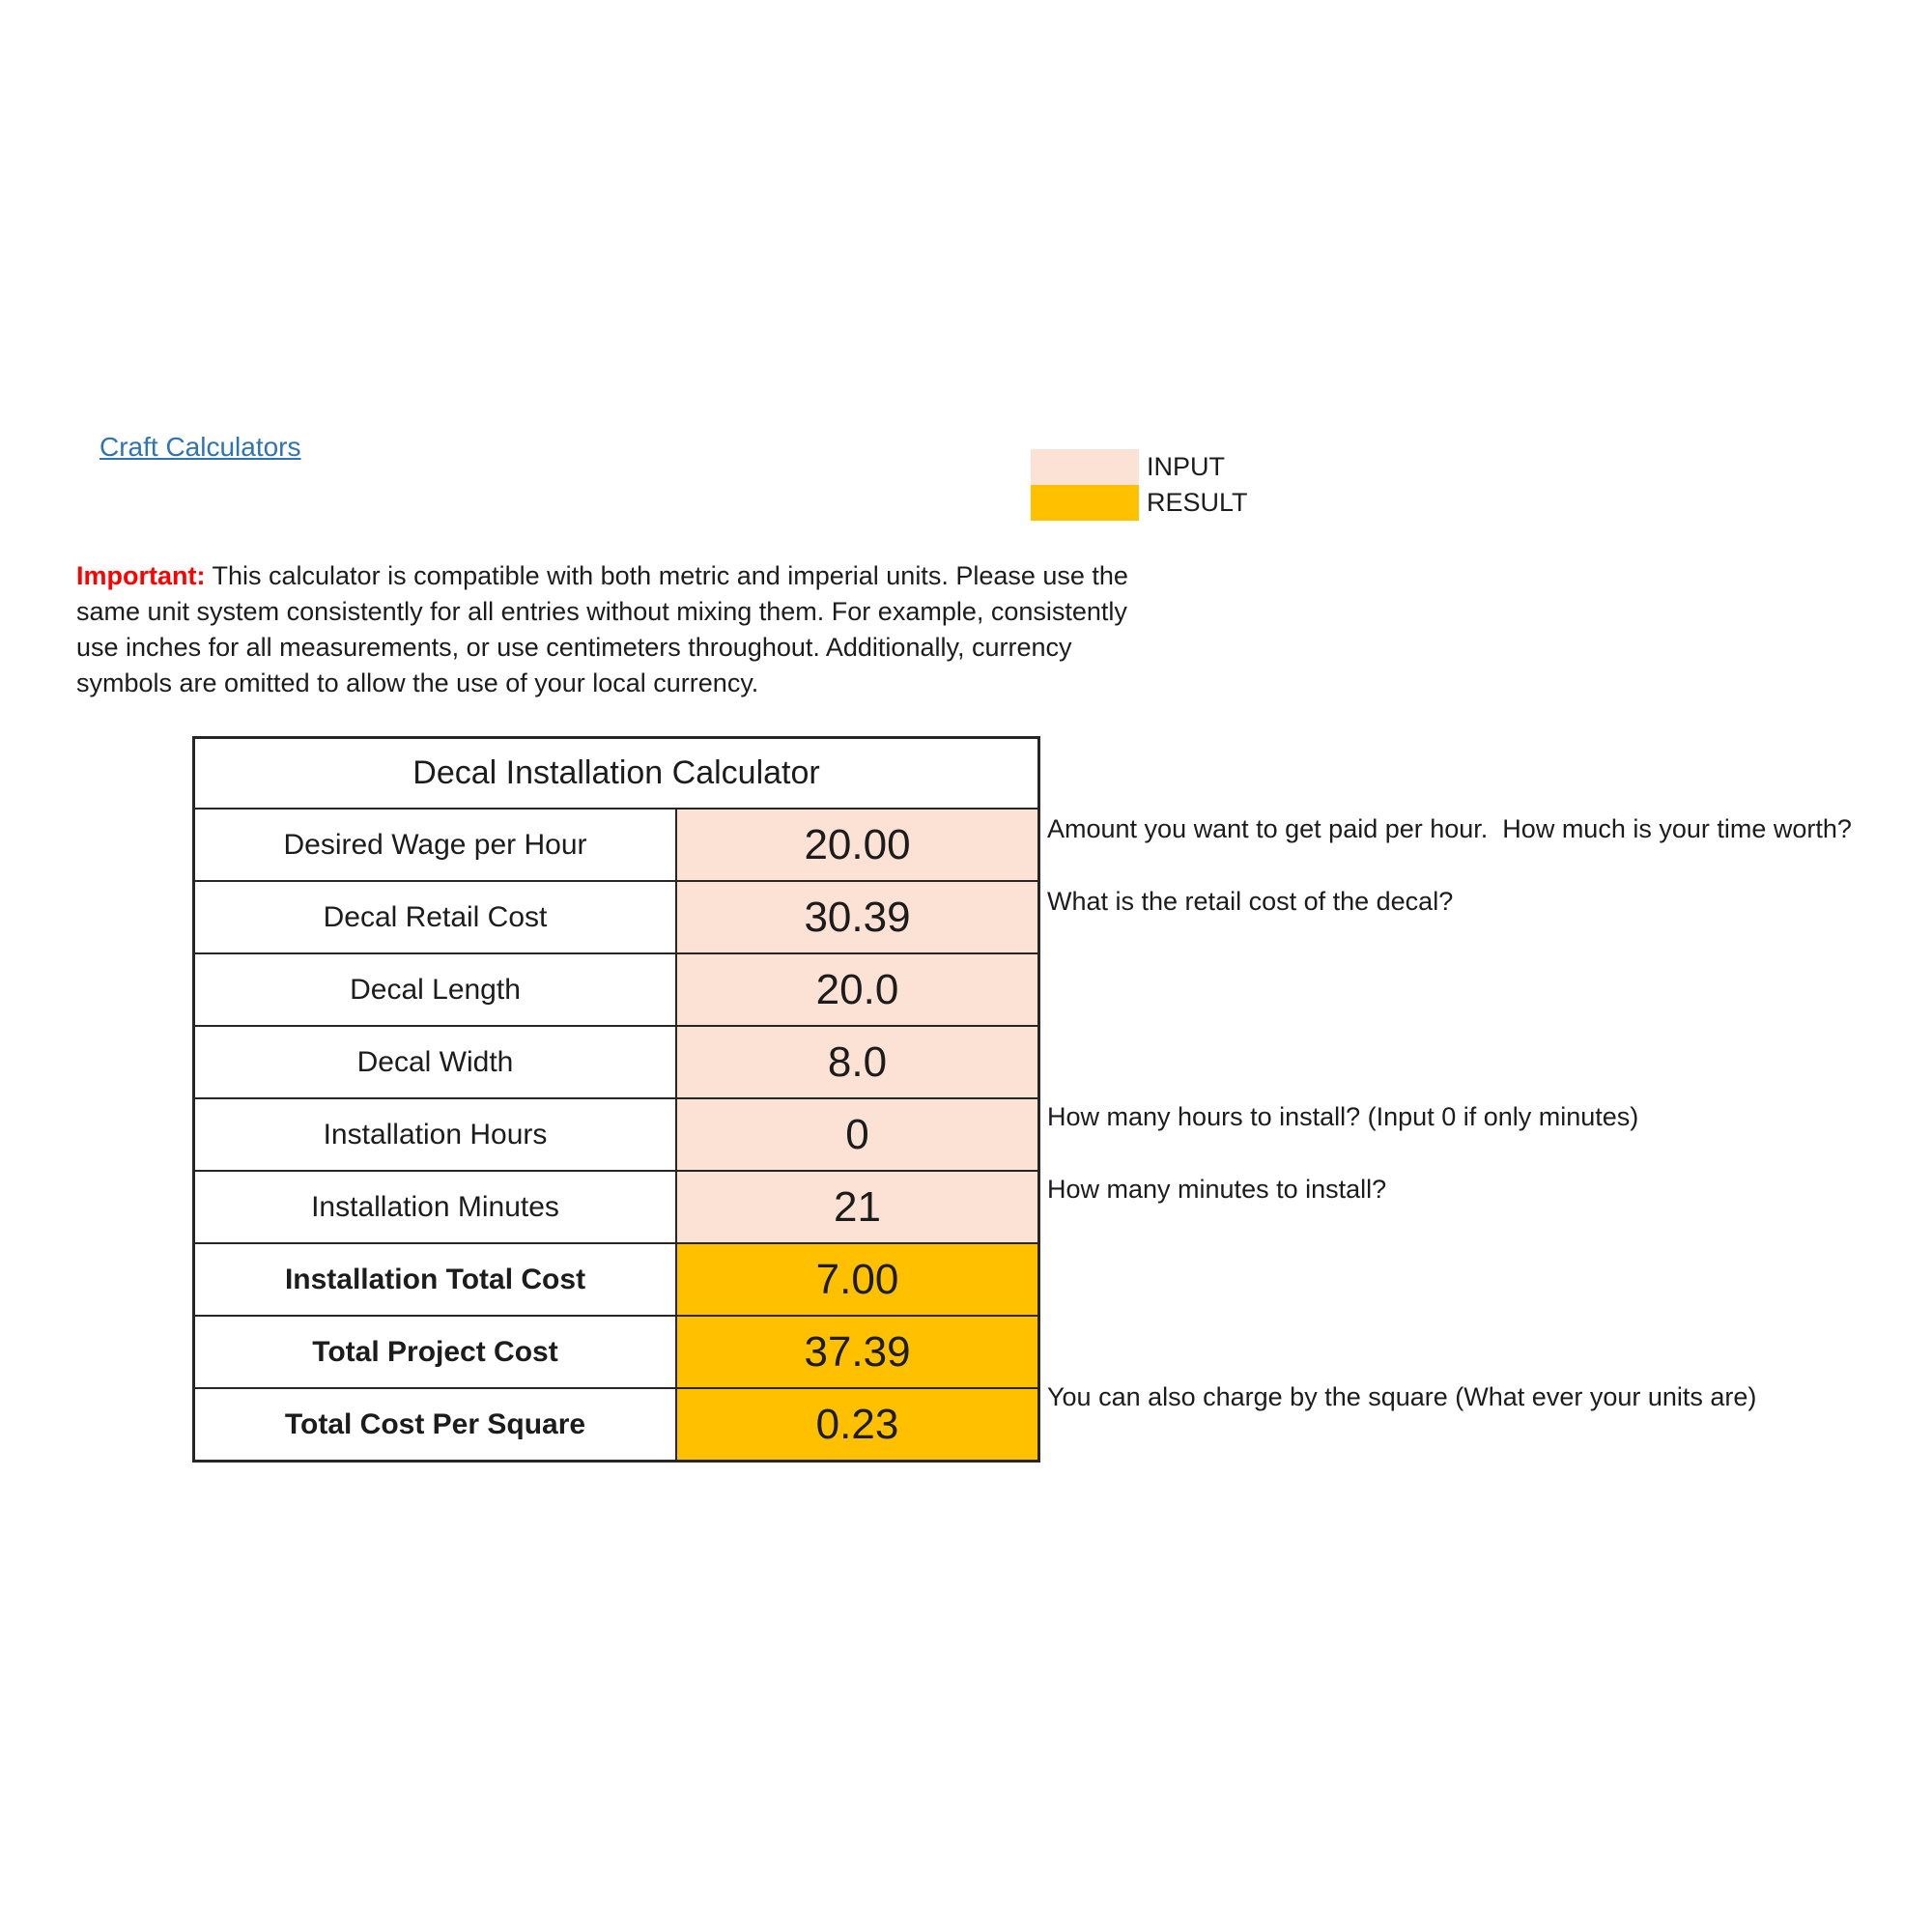 The height and width of the screenshot is (1932, 1932). What do you see at coordinates (1197, 502) in the screenshot?
I see `legend-label-result: RESULT` at bounding box center [1197, 502].